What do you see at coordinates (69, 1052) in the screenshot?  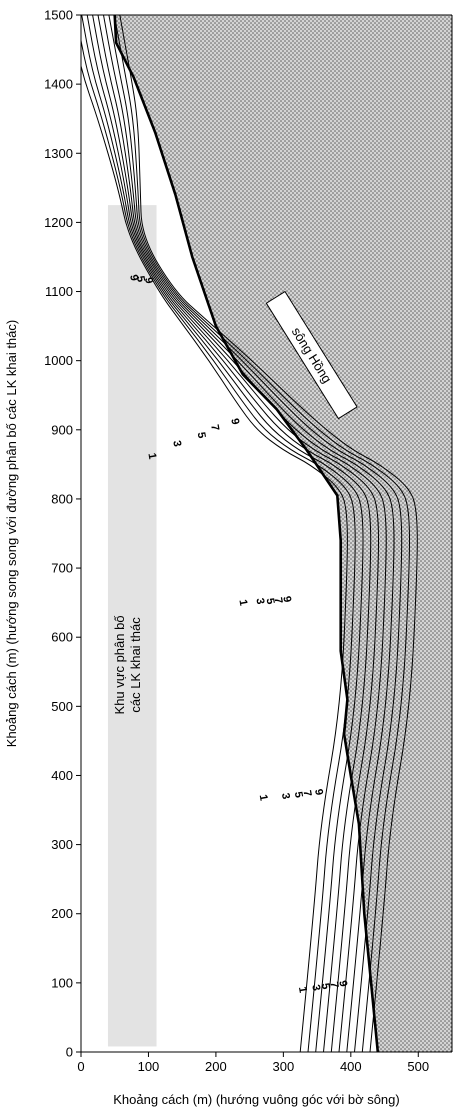 I see `y-tick-label: 0` at bounding box center [69, 1052].